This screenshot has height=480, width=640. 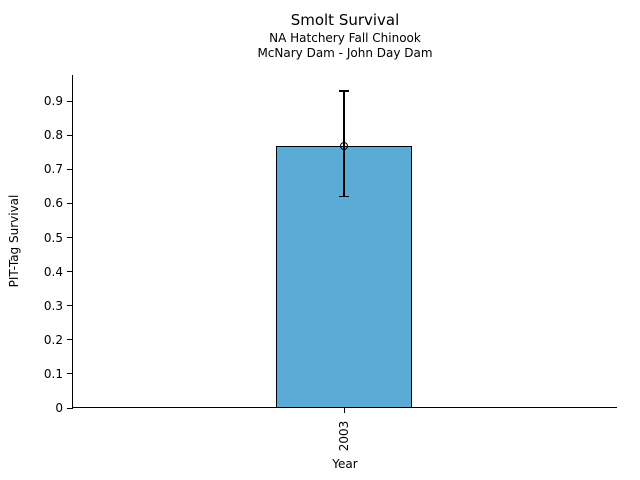 I want to click on error-bar-cap-top, so click(x=344, y=91).